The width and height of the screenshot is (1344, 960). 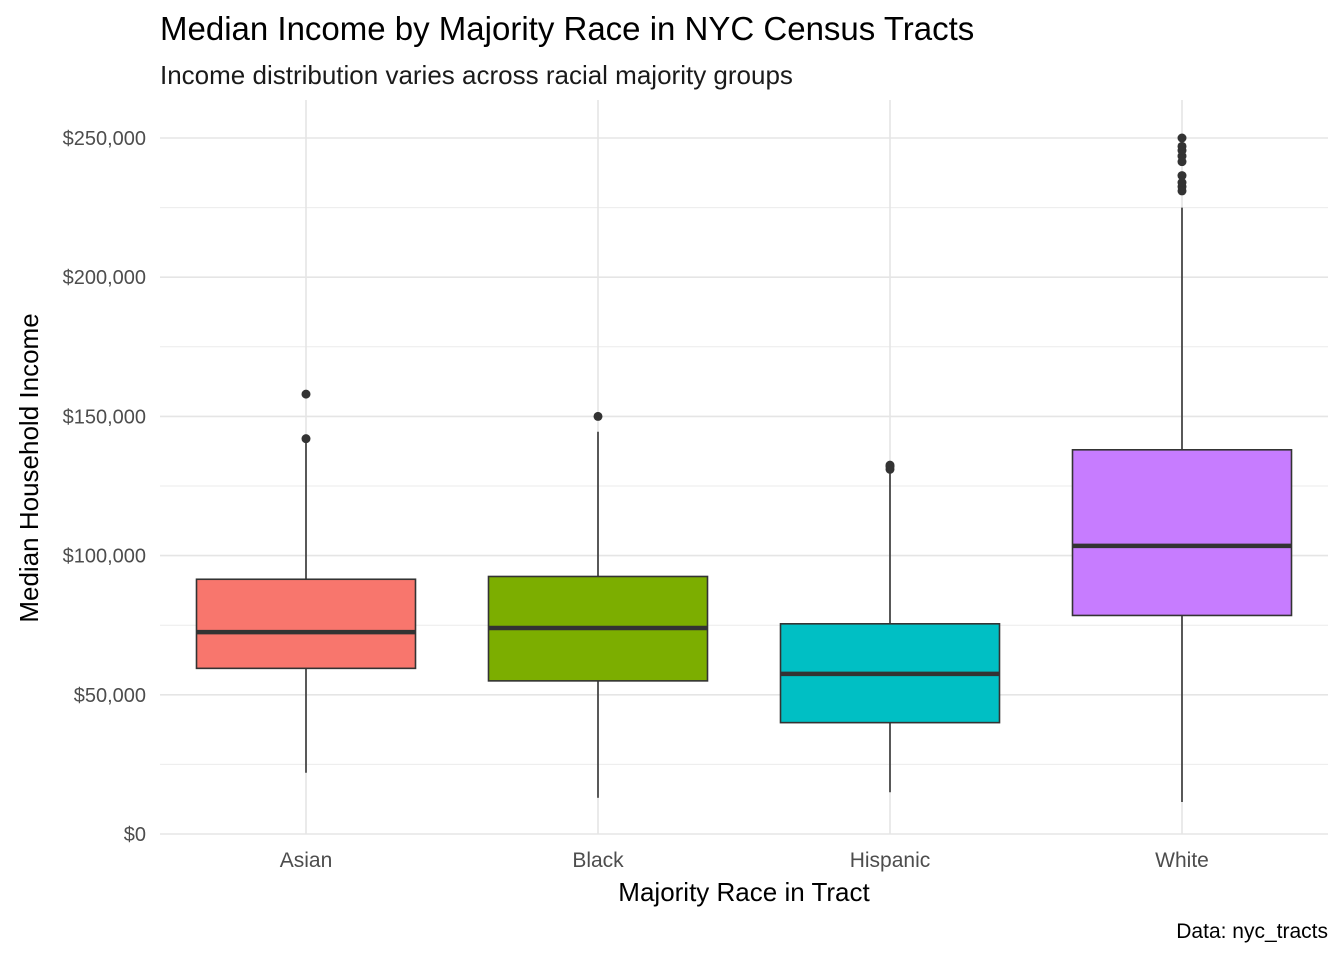 I want to click on box-white, so click(x=1182, y=467).